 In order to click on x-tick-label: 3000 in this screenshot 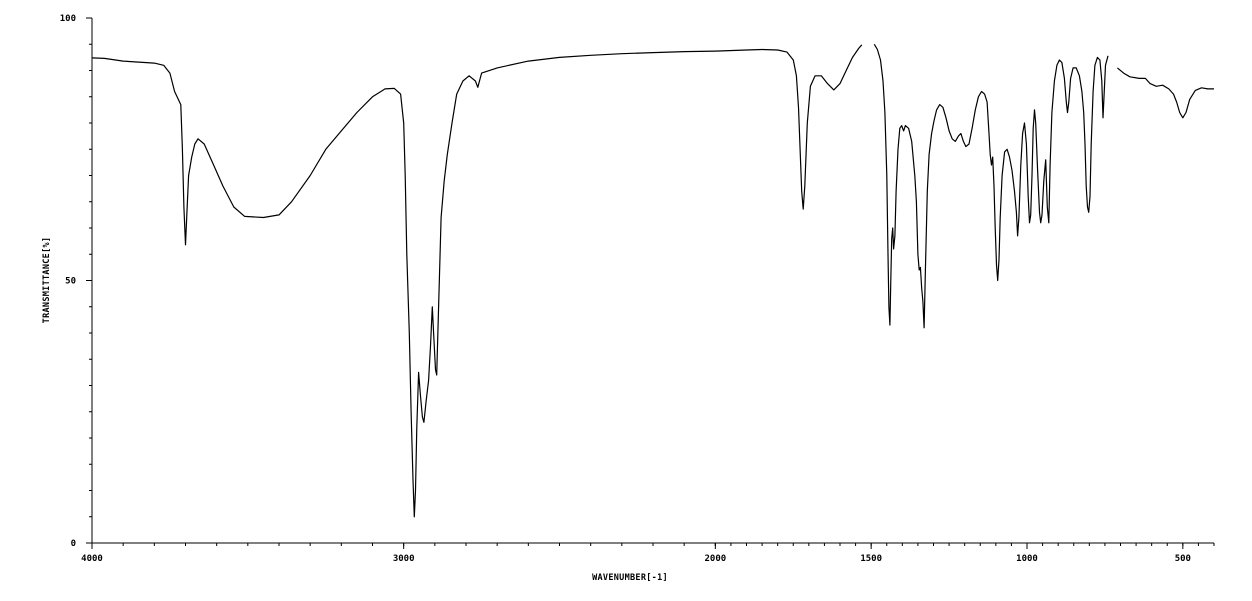, I will do `click(404, 559)`.